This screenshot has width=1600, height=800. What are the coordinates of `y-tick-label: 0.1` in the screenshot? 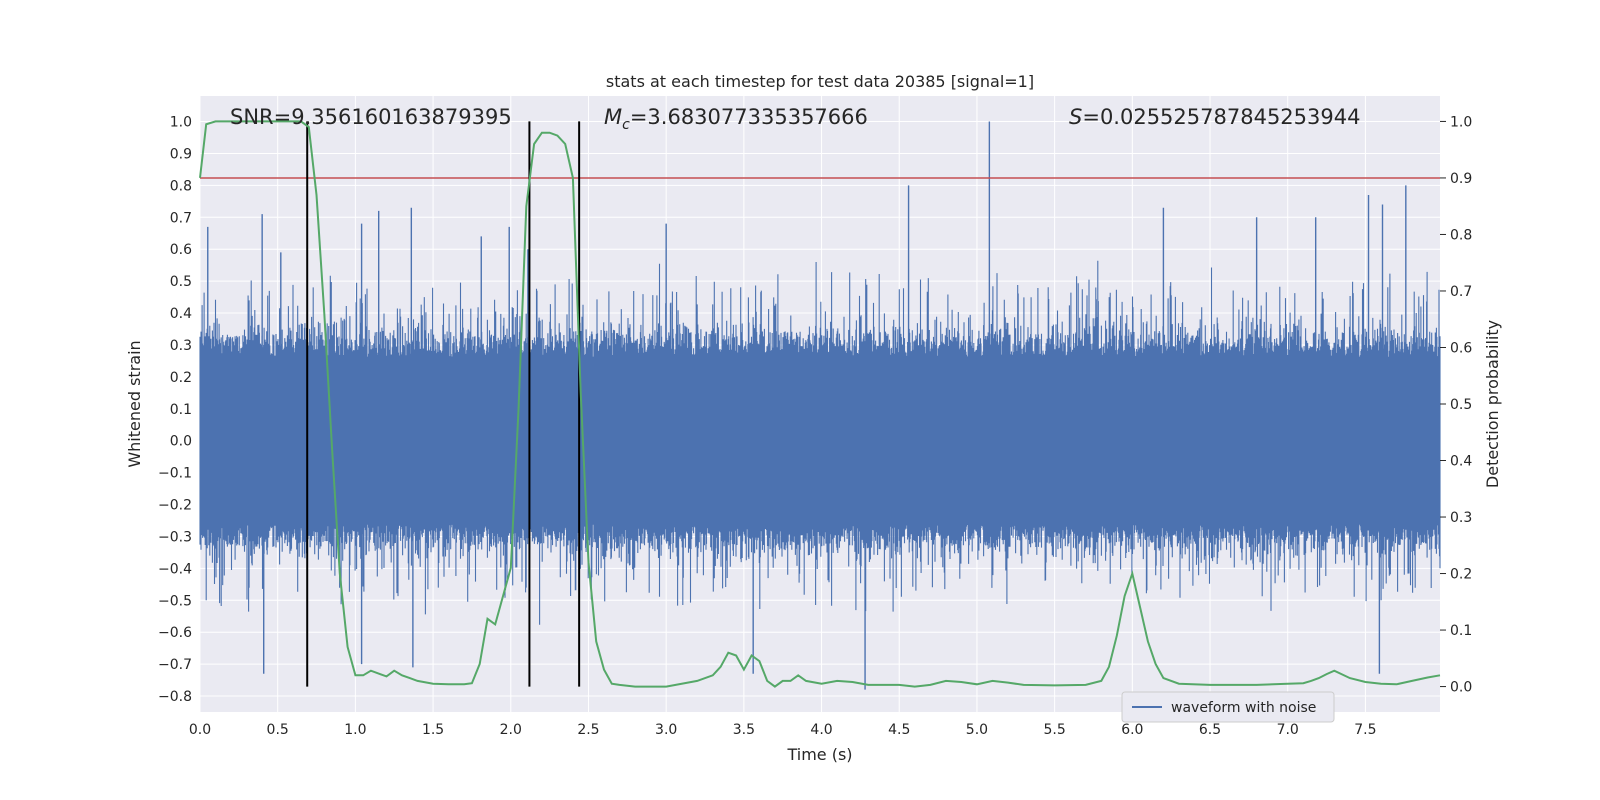 It's located at (181, 410).